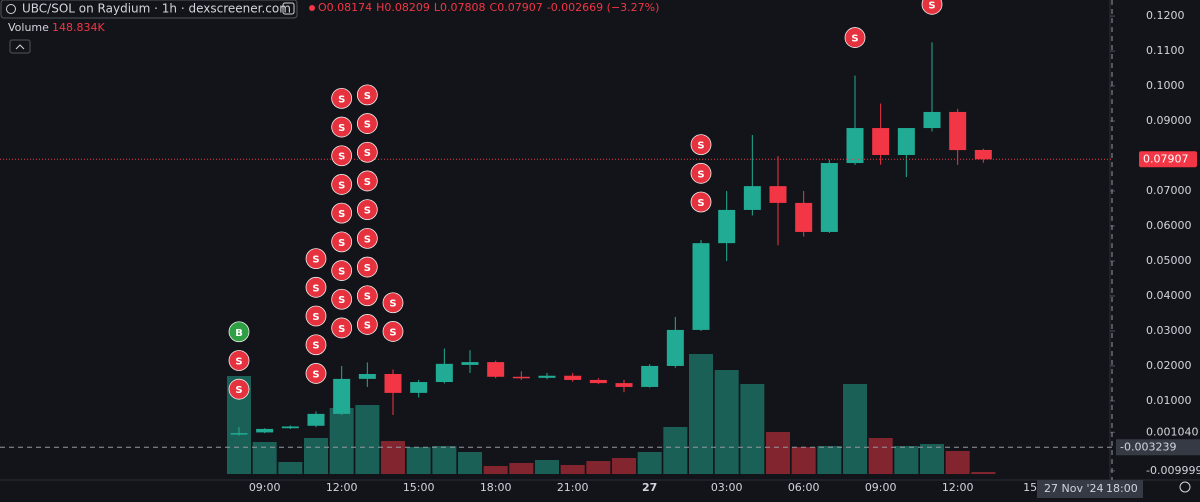 The width and height of the screenshot is (1200, 502). I want to click on y-tick-label: 0.1000, so click(1165, 85).